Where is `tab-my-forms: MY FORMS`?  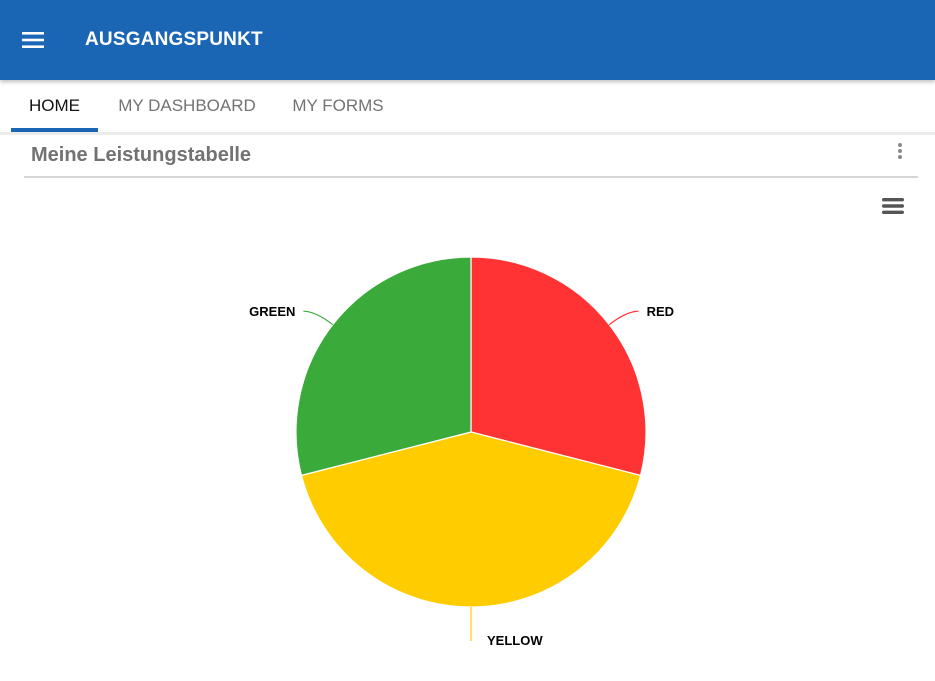
tab-my-forms: MY FORMS is located at coordinates (338, 106).